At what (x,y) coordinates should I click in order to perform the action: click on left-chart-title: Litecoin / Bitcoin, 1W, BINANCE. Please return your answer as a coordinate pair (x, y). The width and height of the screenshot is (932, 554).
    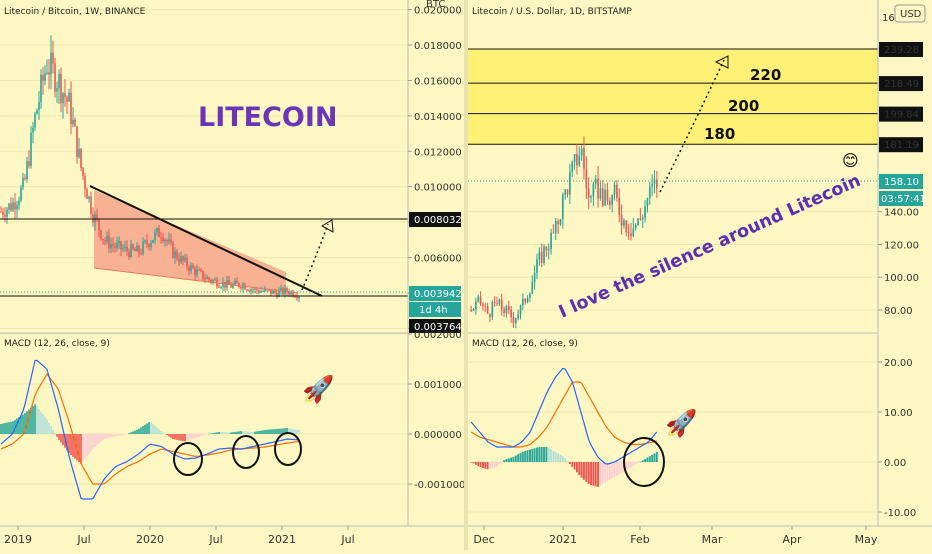
    Looking at the image, I should click on (75, 12).